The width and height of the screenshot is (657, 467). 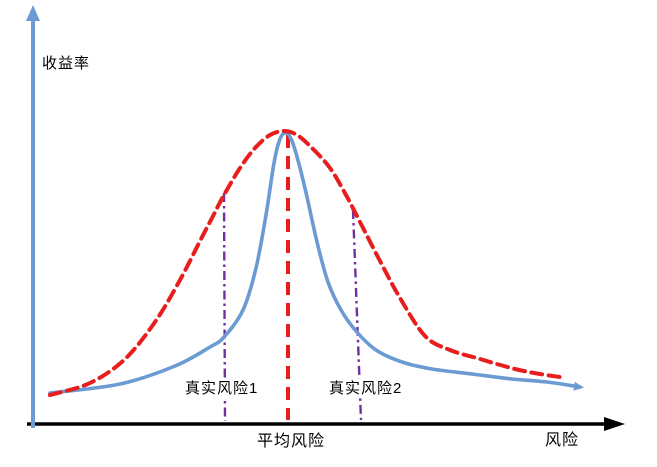 What do you see at coordinates (66, 63) in the screenshot?
I see `y-axis-label: 收益率` at bounding box center [66, 63].